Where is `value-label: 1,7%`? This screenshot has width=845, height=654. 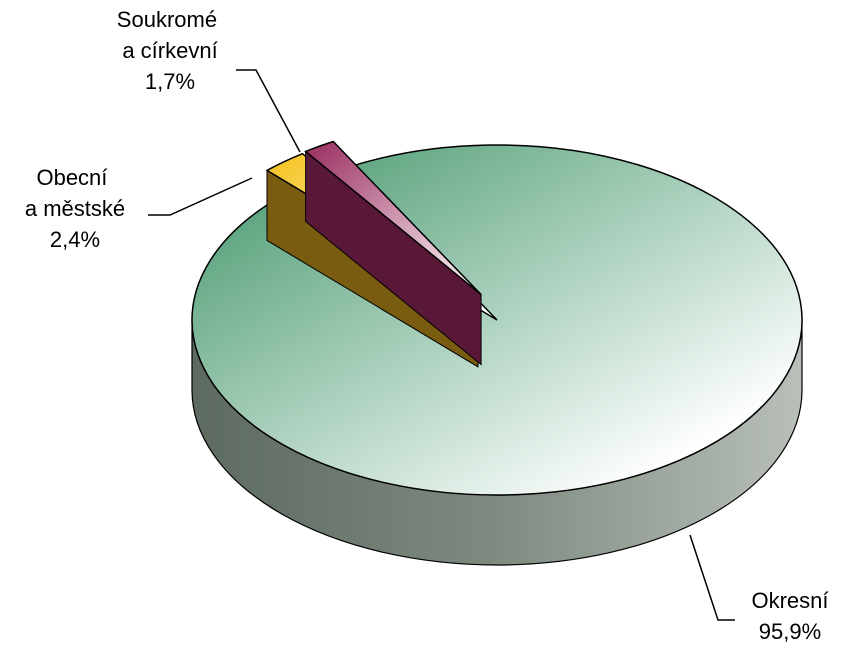 value-label: 1,7% is located at coordinates (170, 81).